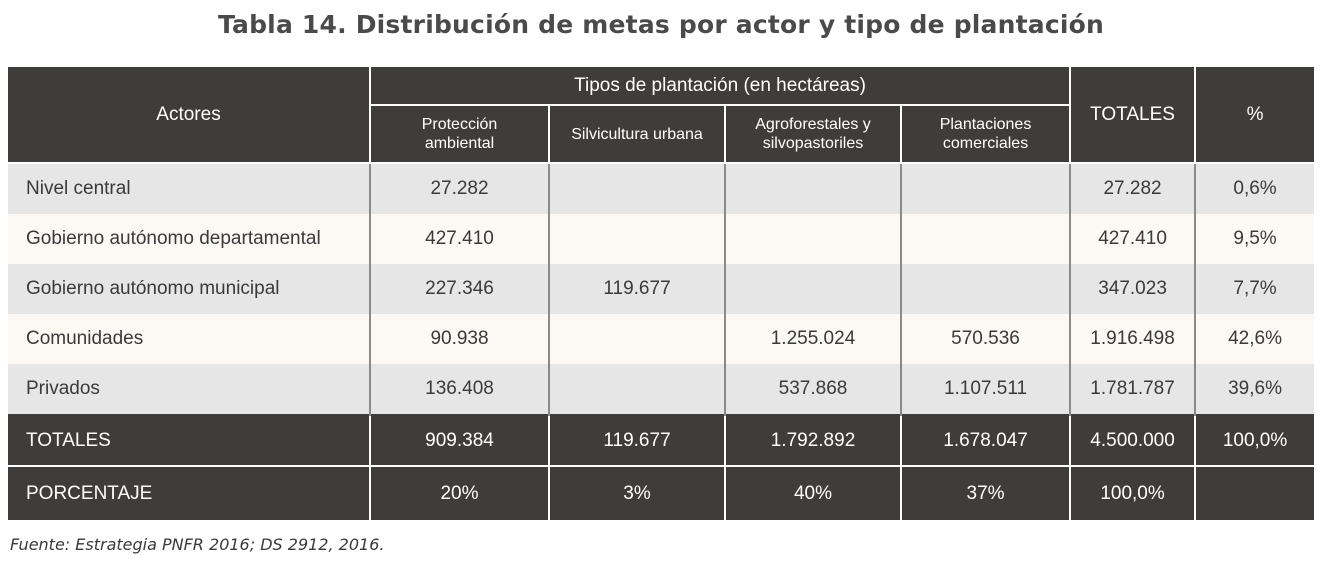  What do you see at coordinates (813, 492) in the screenshot?
I see `value-cell: 40%` at bounding box center [813, 492].